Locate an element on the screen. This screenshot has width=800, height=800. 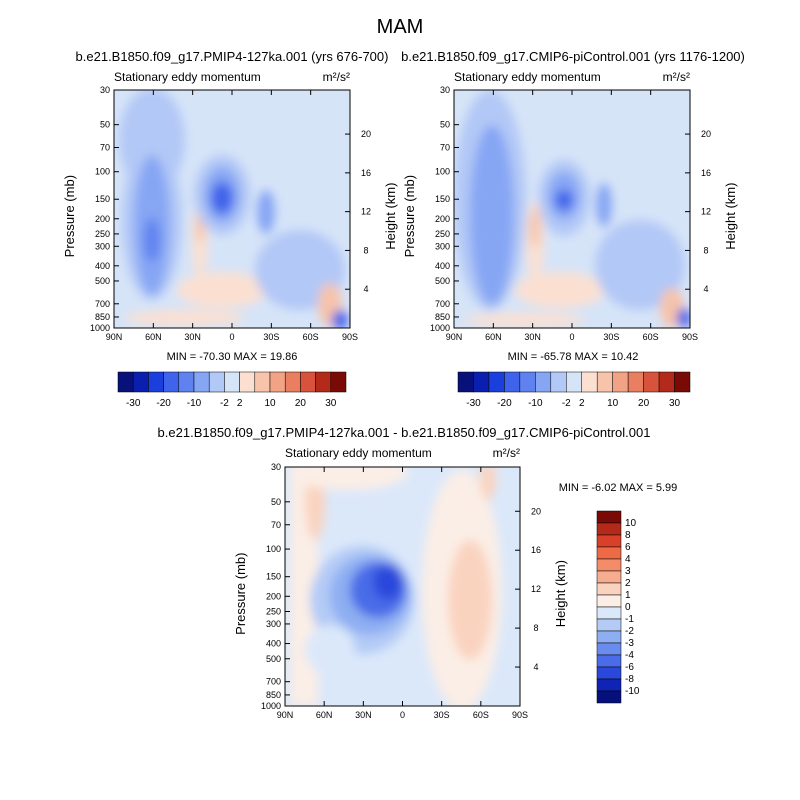
colorbar-label: 8 is located at coordinates (628, 535).